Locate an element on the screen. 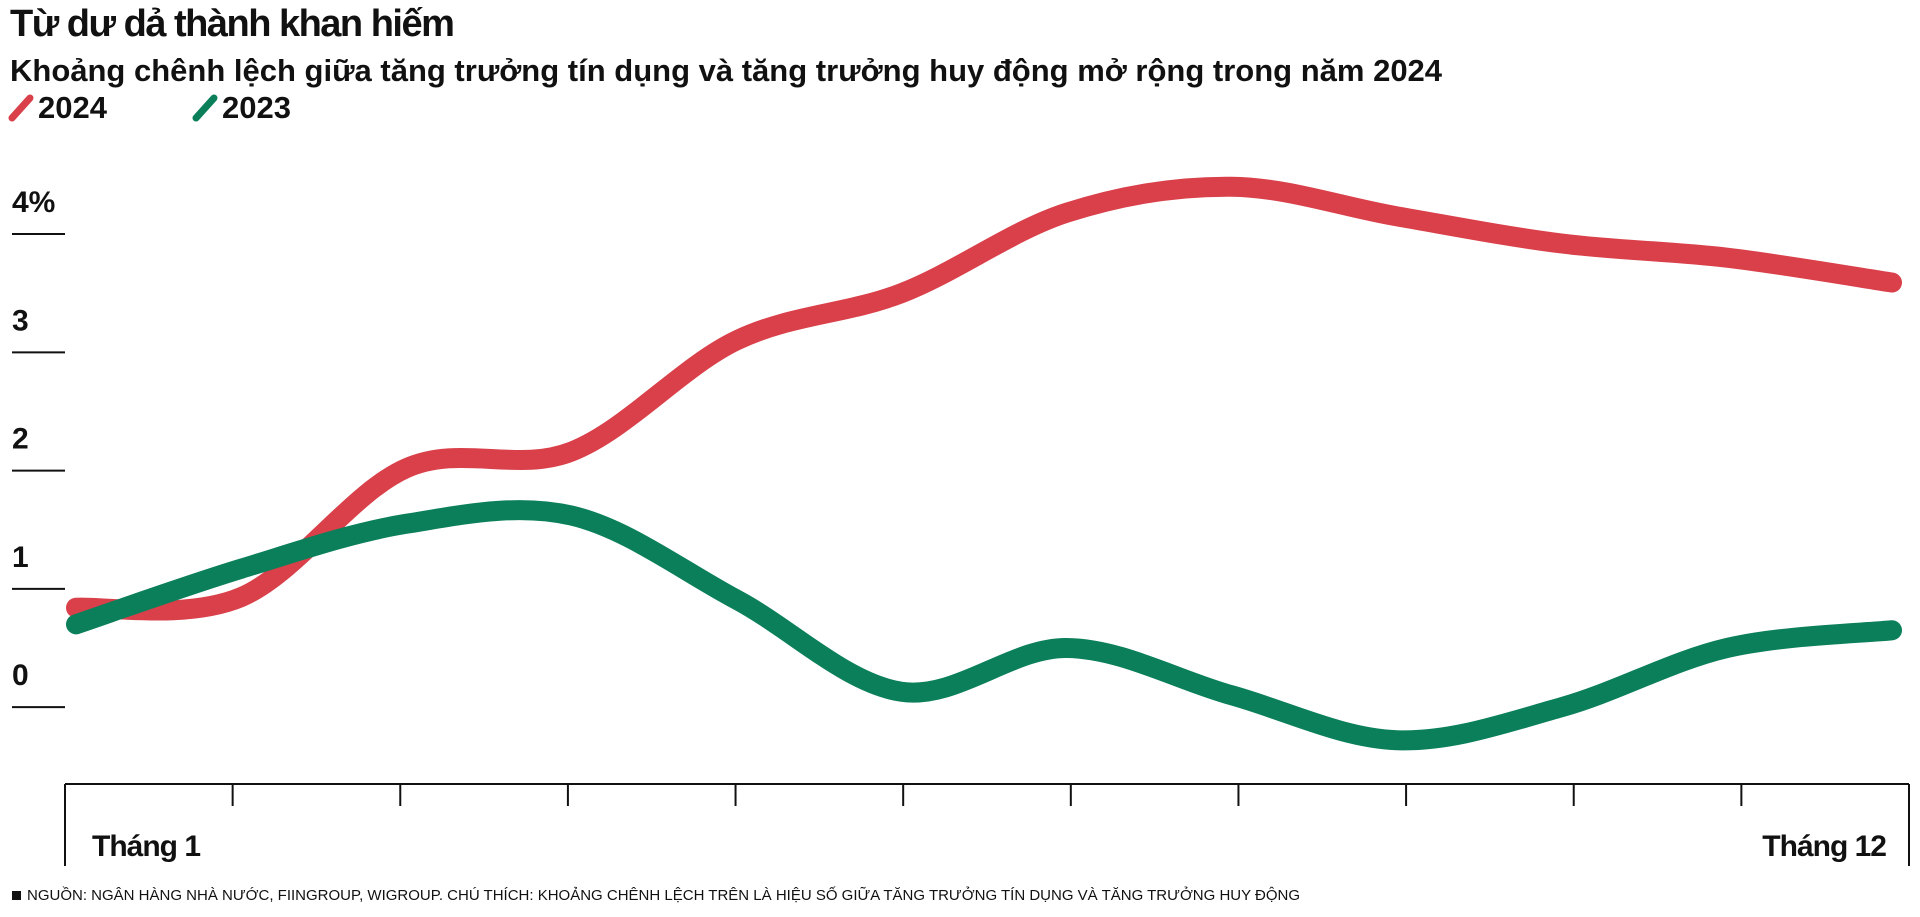 This screenshot has width=1920, height=917. y-tick-label: 2 is located at coordinates (20, 439).